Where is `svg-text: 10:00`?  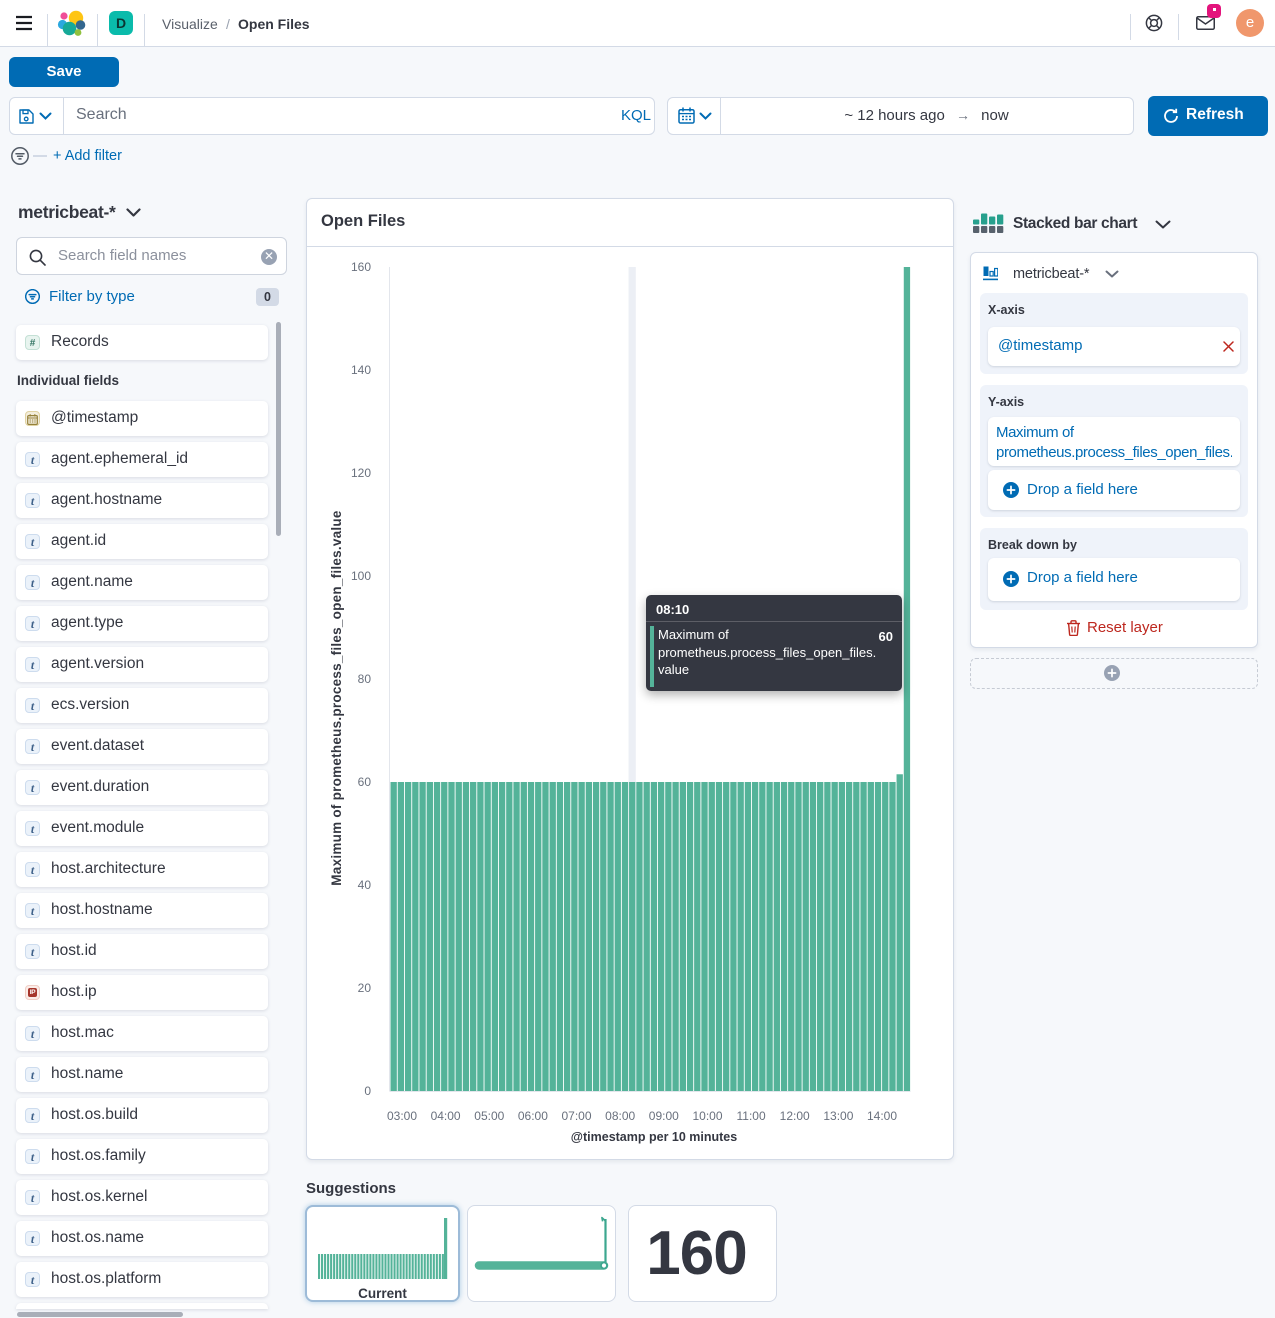 svg-text: 10:00 is located at coordinates (707, 1116).